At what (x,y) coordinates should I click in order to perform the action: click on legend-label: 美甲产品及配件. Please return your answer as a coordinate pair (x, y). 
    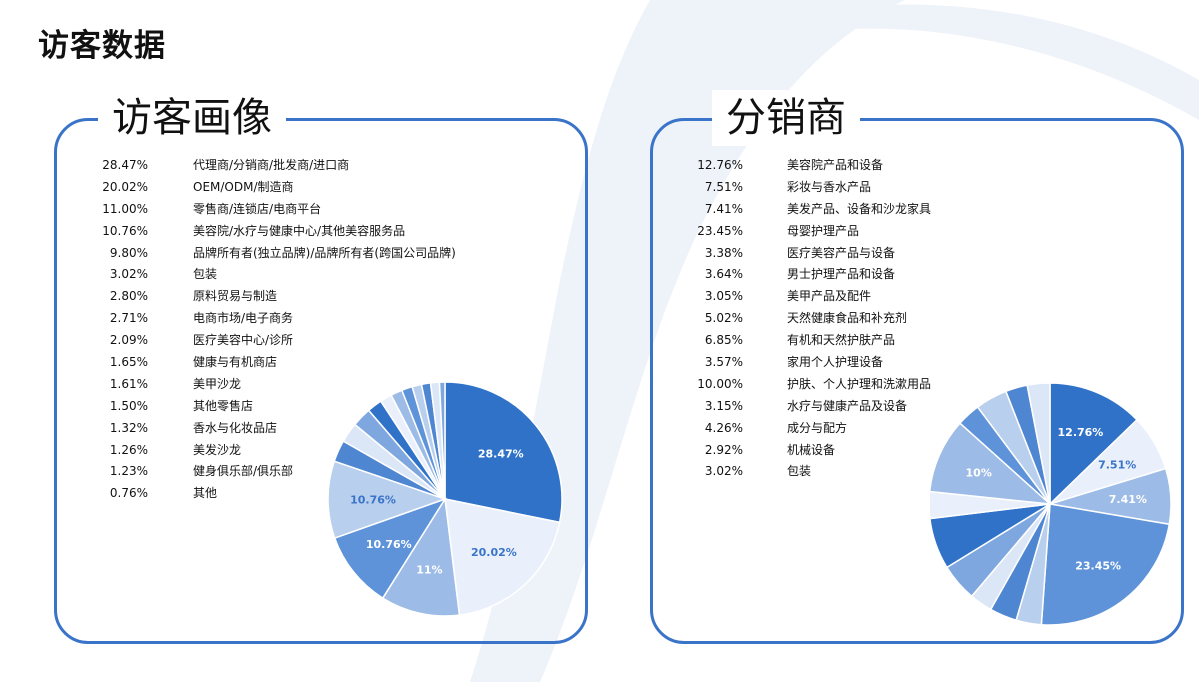
    Looking at the image, I should click on (829, 296).